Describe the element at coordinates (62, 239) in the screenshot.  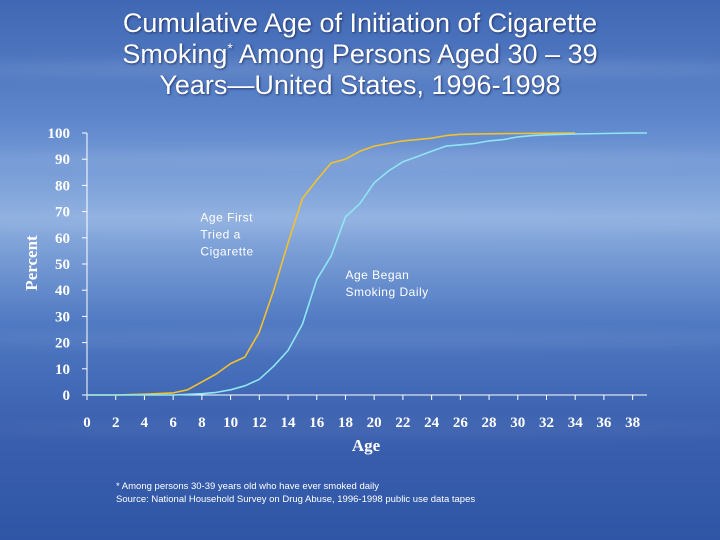
I see `y-tick-label: 60` at that location.